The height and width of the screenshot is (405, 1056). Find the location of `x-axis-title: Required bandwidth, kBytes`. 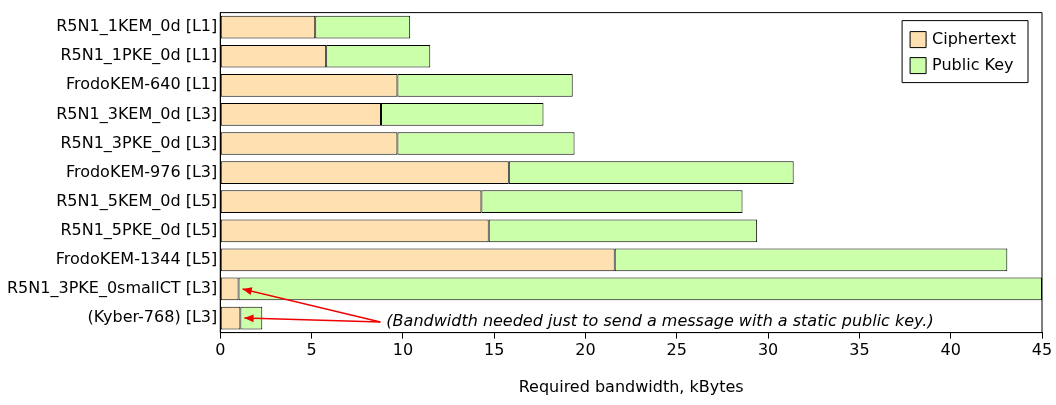

x-axis-title: Required bandwidth, kBytes is located at coordinates (631, 386).